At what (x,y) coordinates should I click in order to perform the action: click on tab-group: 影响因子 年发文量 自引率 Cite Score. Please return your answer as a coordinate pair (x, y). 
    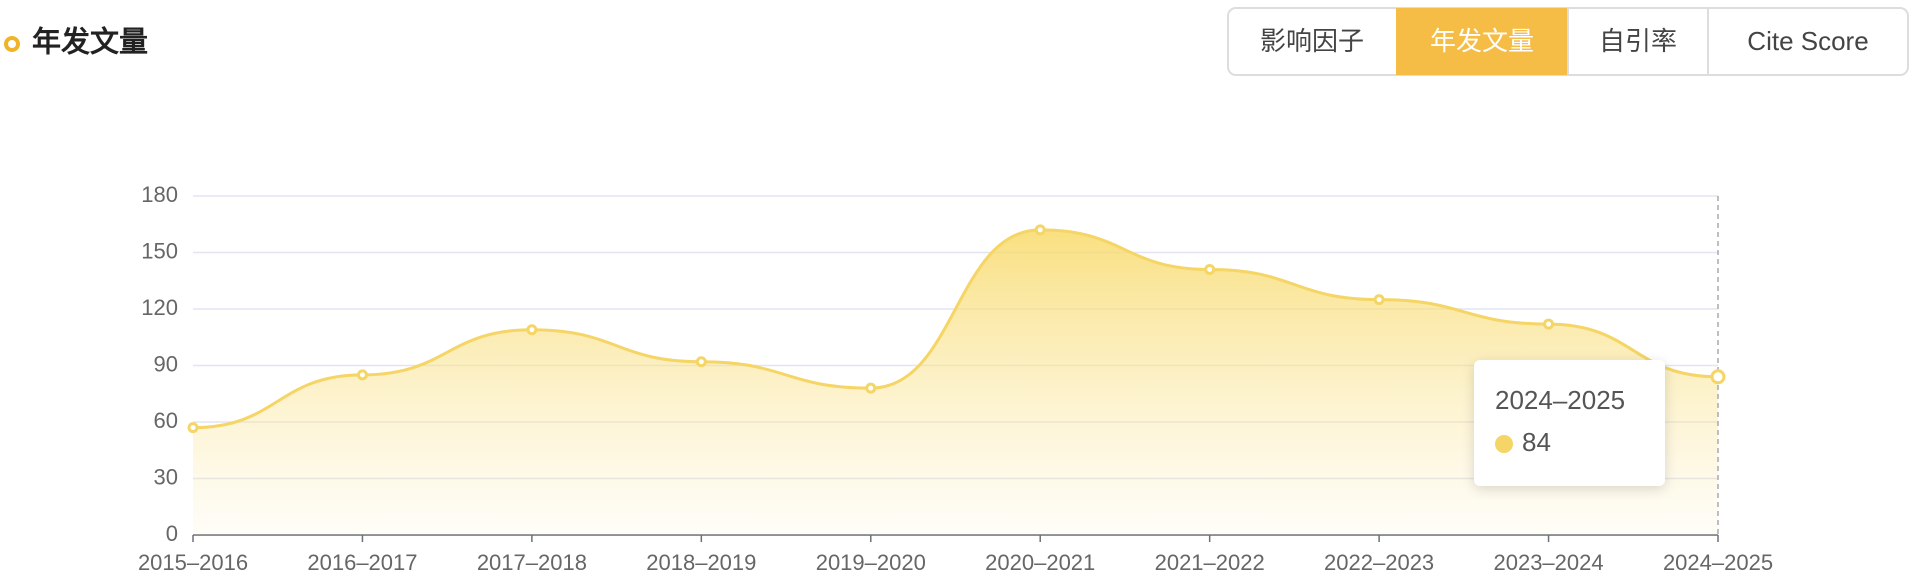
    Looking at the image, I should click on (1568, 41).